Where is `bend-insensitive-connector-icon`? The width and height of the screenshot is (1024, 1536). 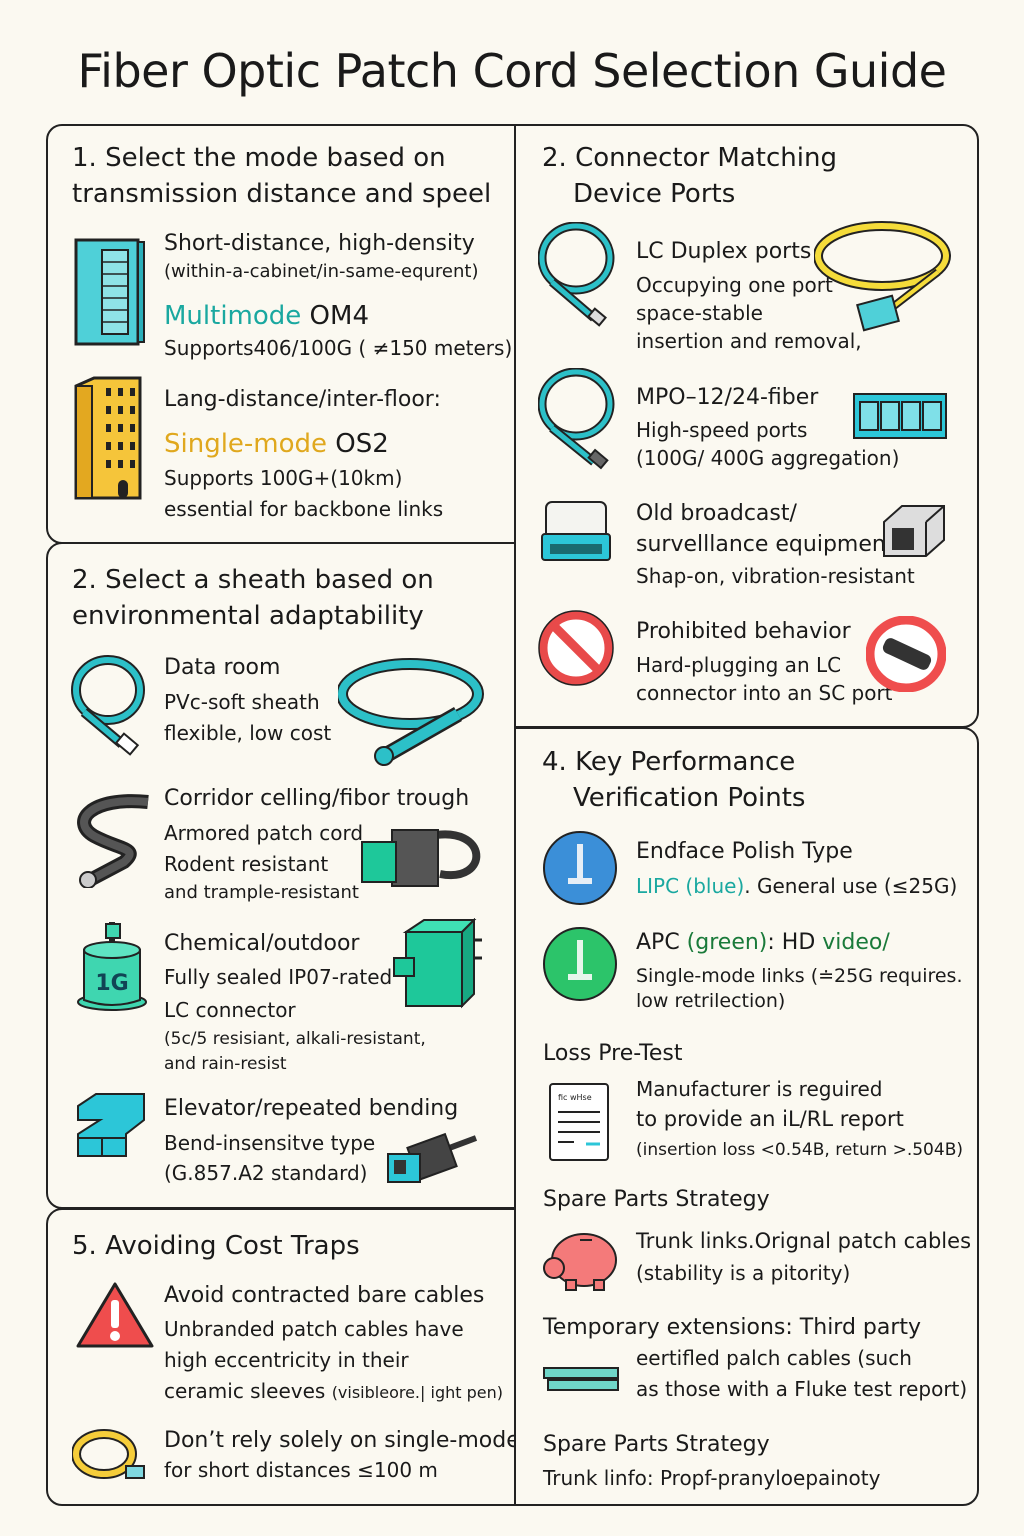 bend-insensitive-connector-icon is located at coordinates (432, 1157).